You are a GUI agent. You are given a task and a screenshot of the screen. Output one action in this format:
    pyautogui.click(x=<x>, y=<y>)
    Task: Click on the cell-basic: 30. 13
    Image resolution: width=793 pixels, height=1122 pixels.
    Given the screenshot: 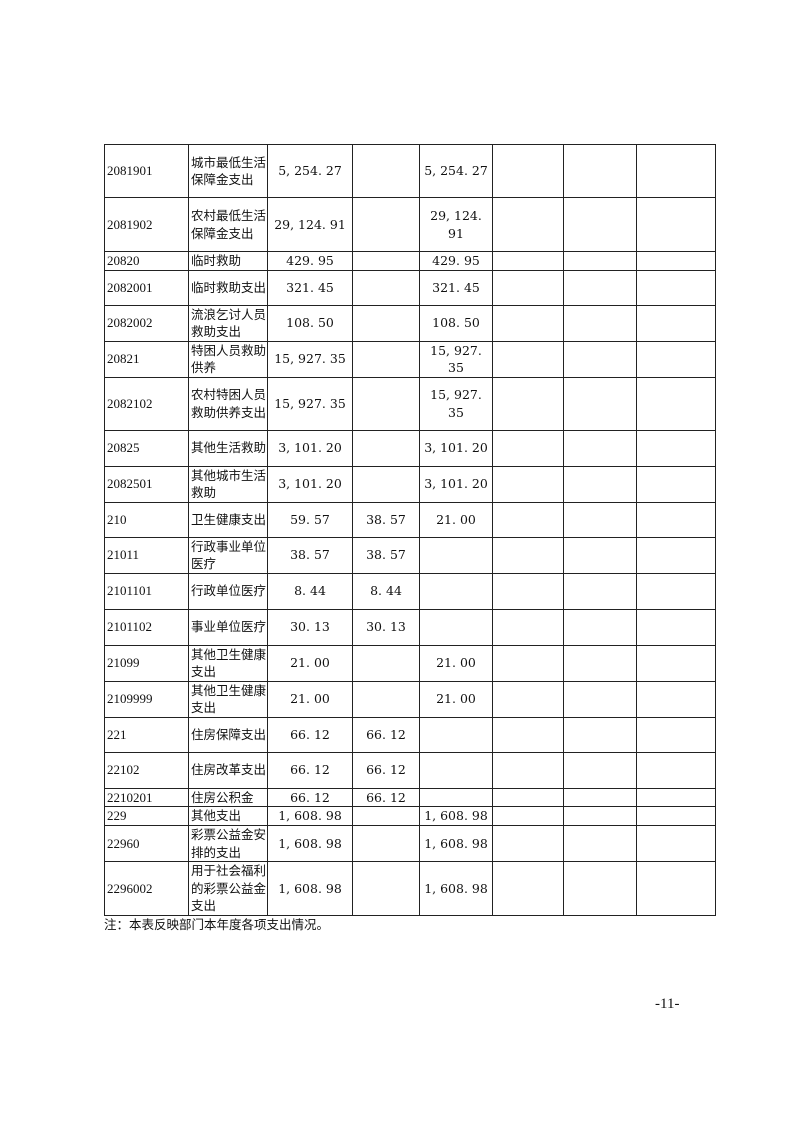 What is the action you would take?
    pyautogui.click(x=386, y=627)
    